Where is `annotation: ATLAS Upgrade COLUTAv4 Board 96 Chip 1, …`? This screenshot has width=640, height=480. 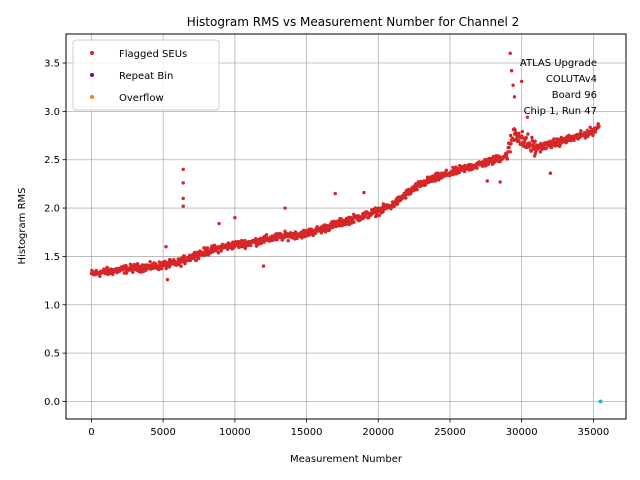
annotation: ATLAS Upgrade COLUTAv4 Board 96 Chip 1, … is located at coordinates (558, 87).